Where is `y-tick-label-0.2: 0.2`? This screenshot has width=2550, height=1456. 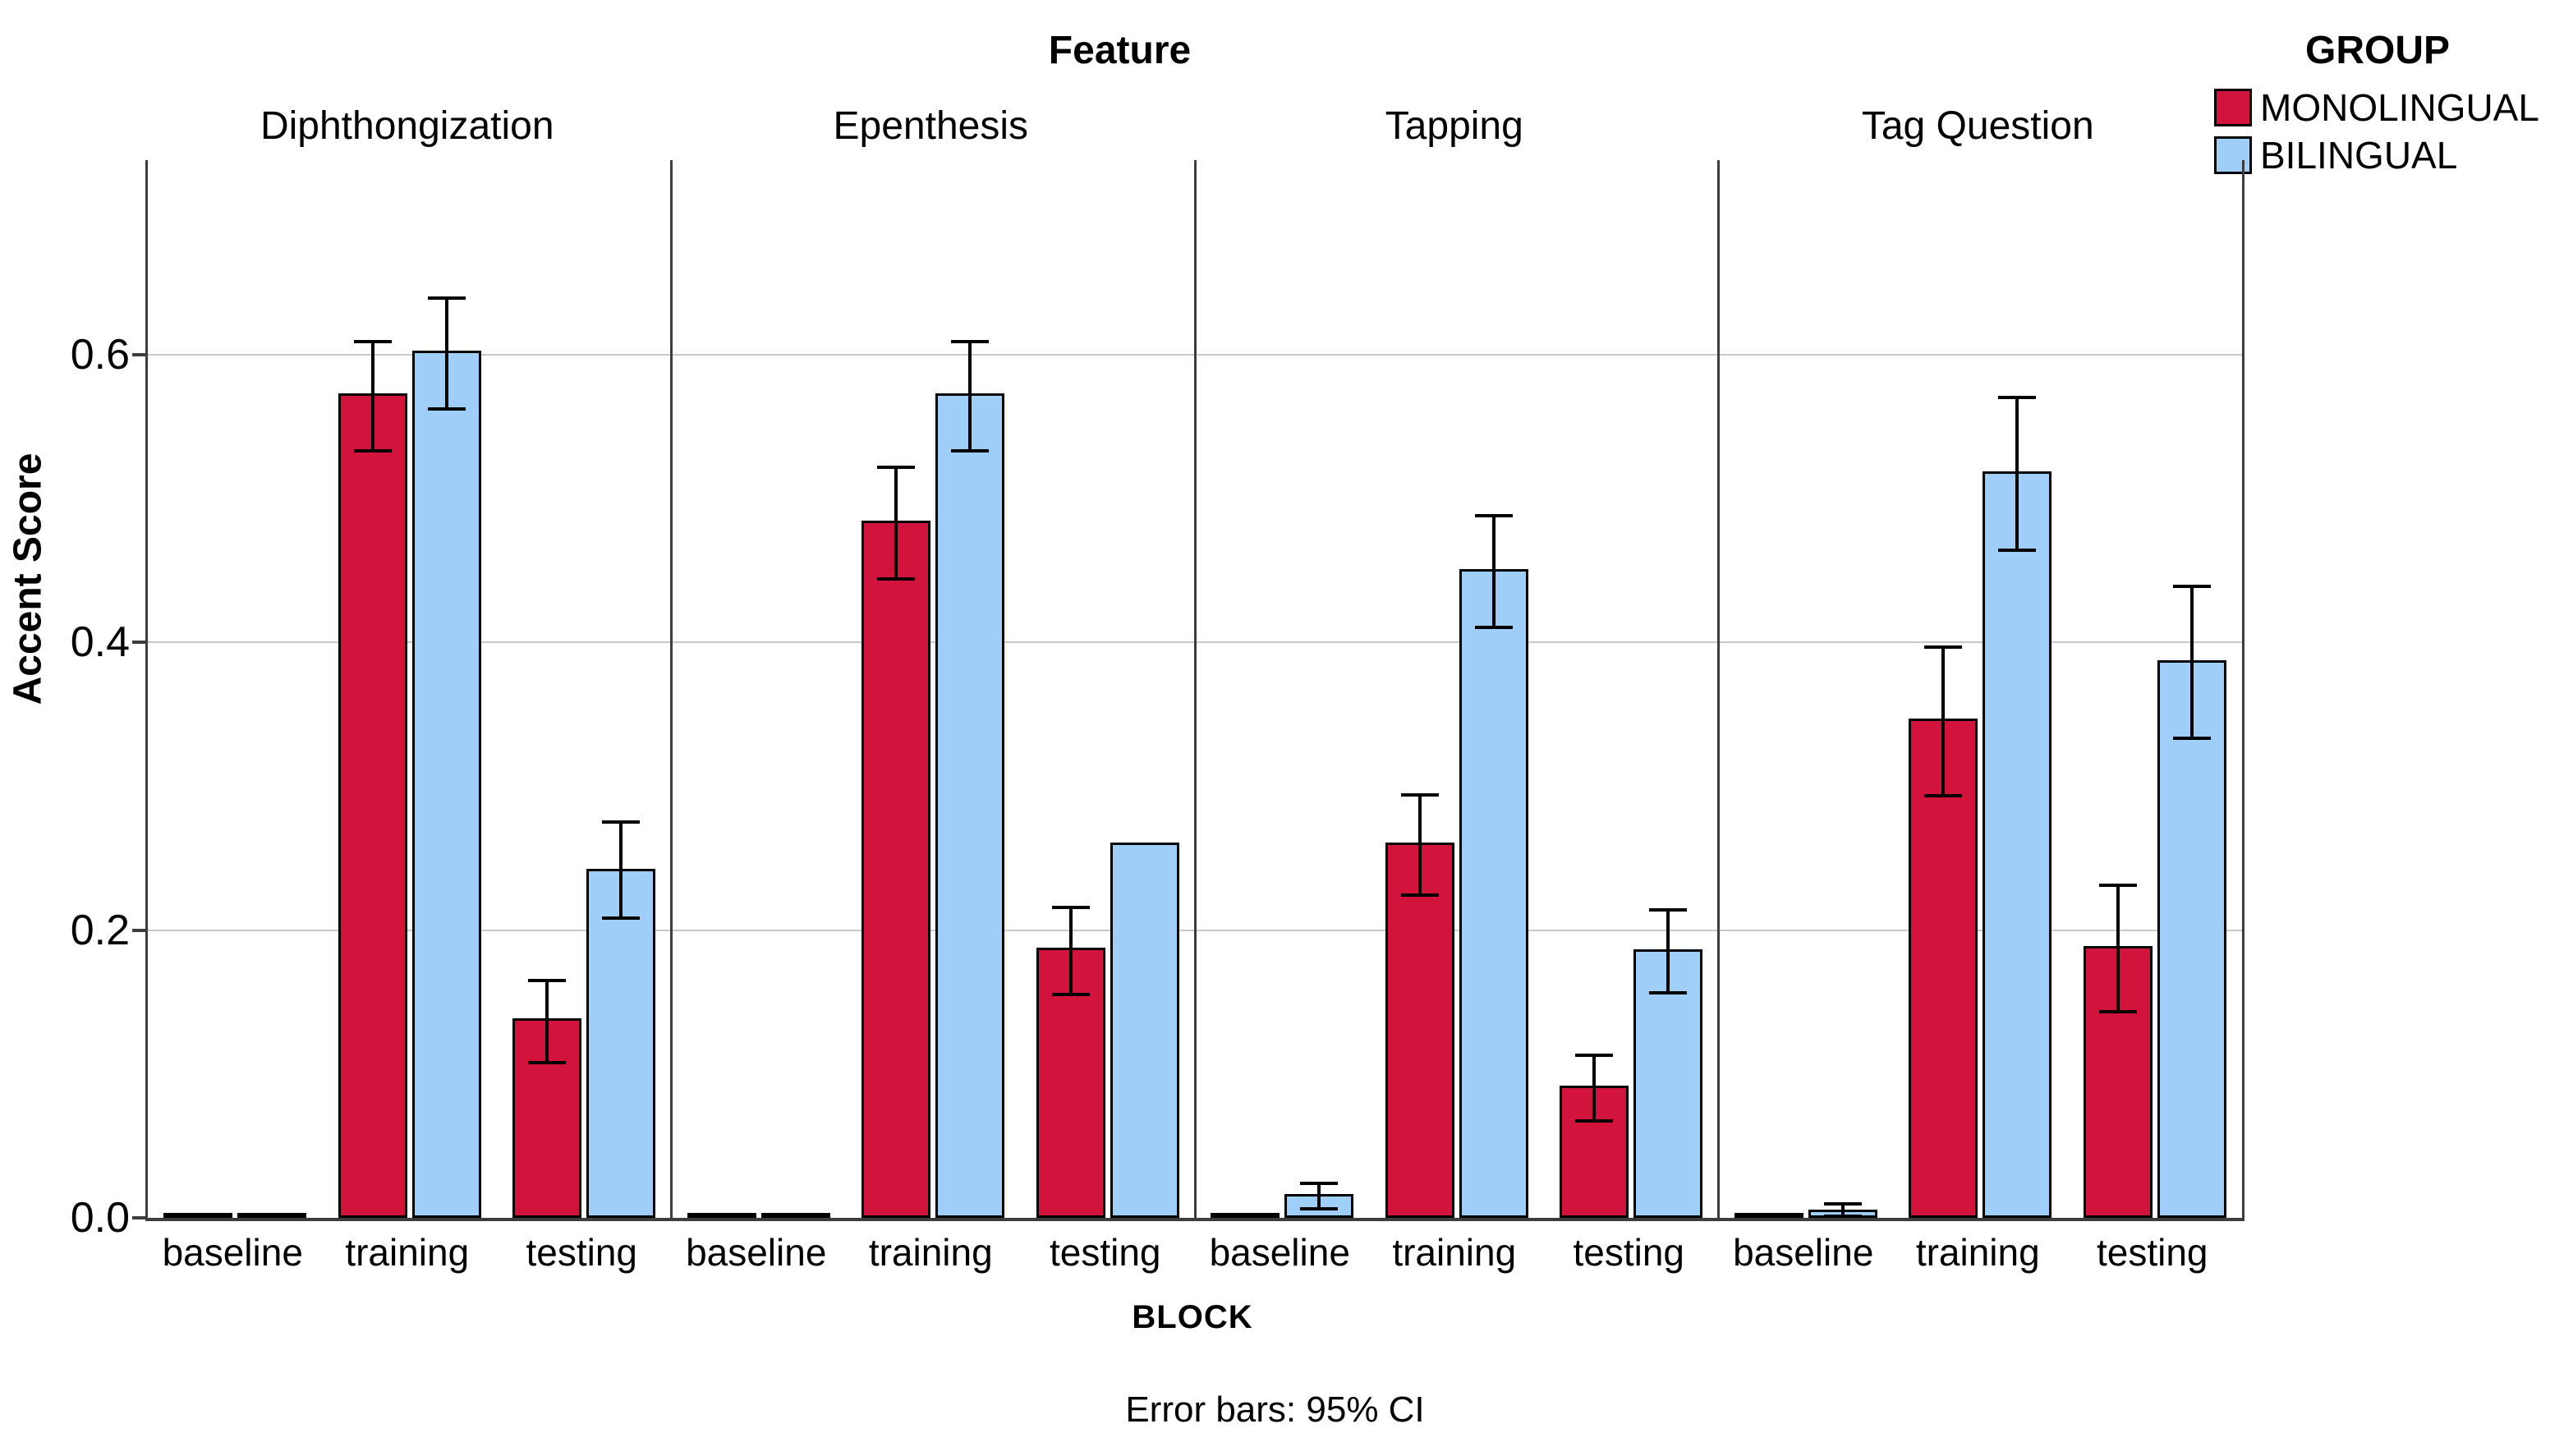
y-tick-label-0.2: 0.2 is located at coordinates (100, 930).